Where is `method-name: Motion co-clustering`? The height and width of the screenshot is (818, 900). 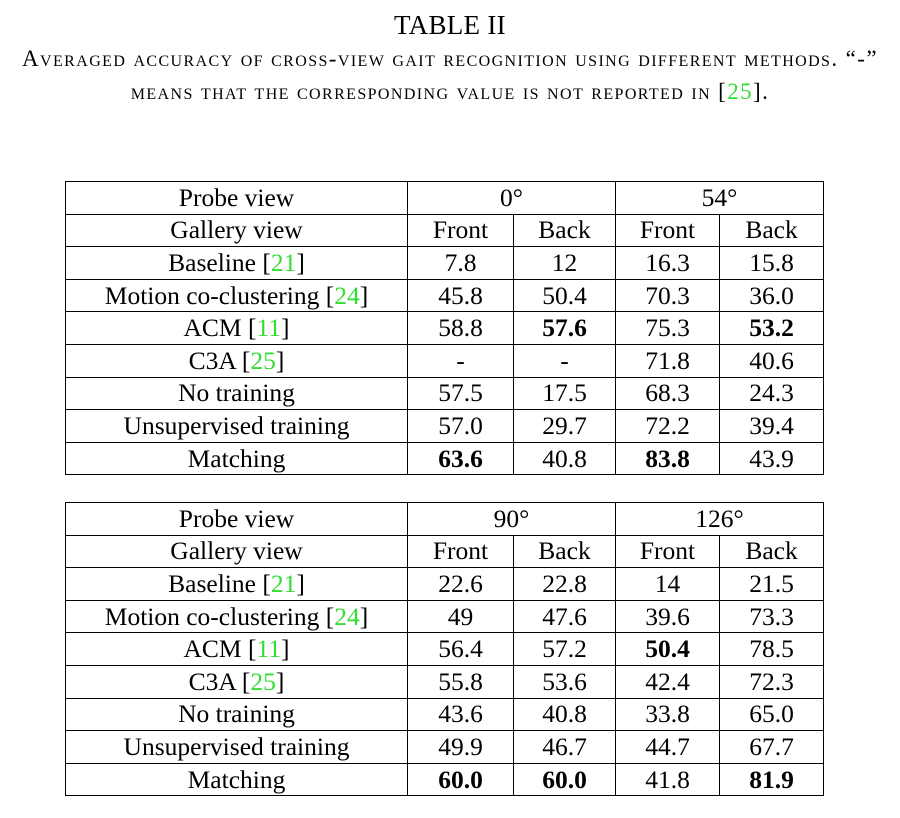 method-name: Motion co-clustering is located at coordinates (212, 616).